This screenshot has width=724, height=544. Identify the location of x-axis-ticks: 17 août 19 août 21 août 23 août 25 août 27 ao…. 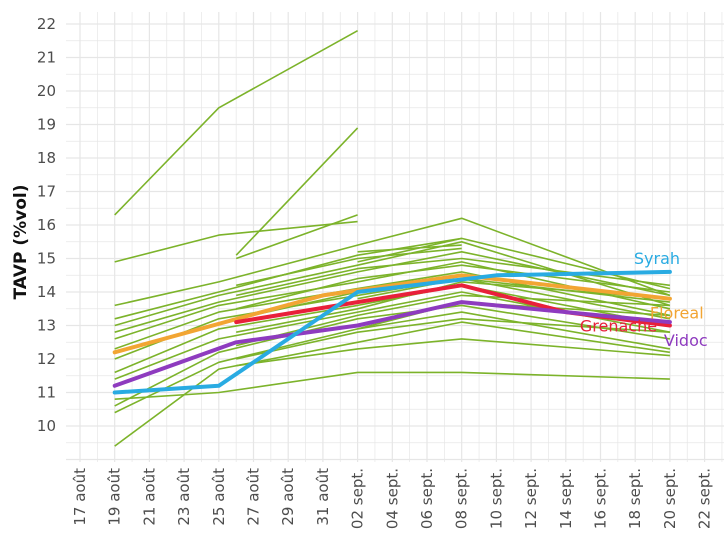
(392, 498).